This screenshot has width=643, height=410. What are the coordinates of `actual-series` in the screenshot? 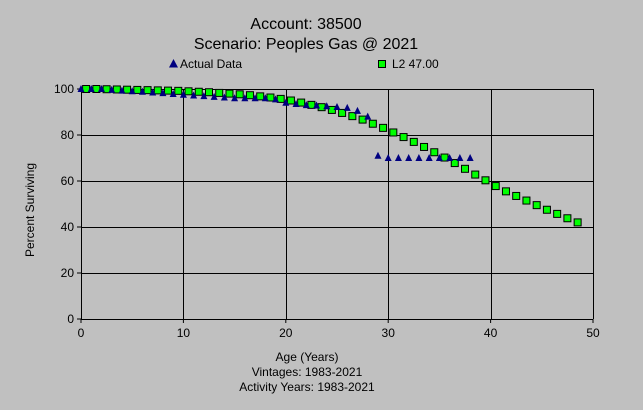 It's located at (275, 123).